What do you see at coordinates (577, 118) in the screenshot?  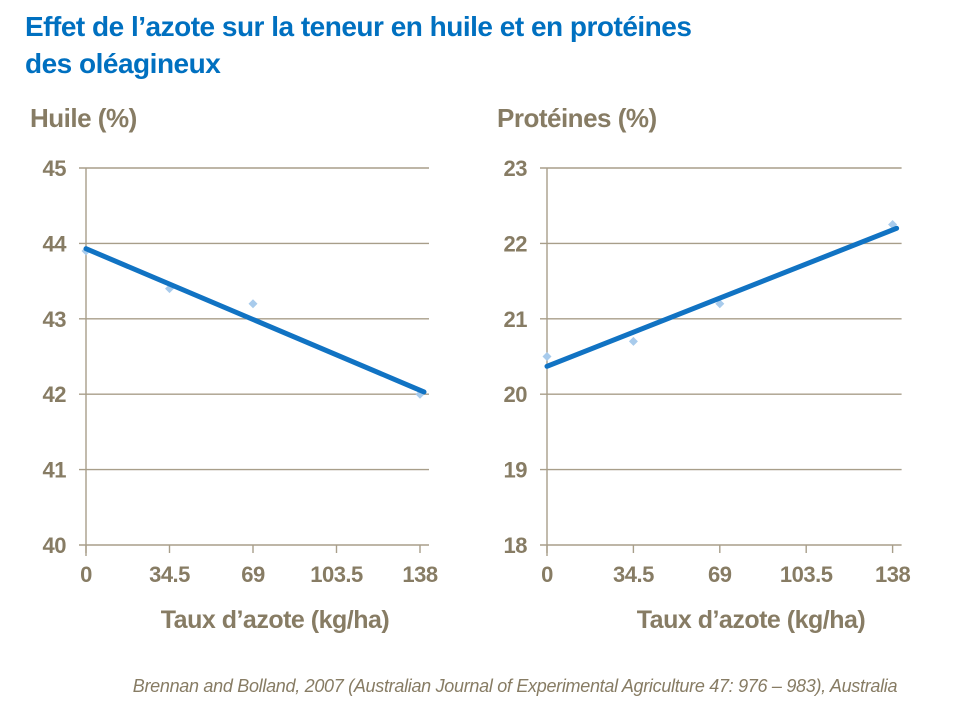 I see `chart-title-proteines: Protéines (%)` at bounding box center [577, 118].